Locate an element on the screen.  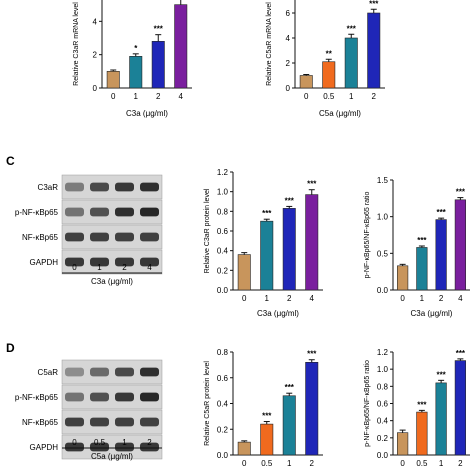
blot-row-label: C3aR is located at coordinates (48, 187).